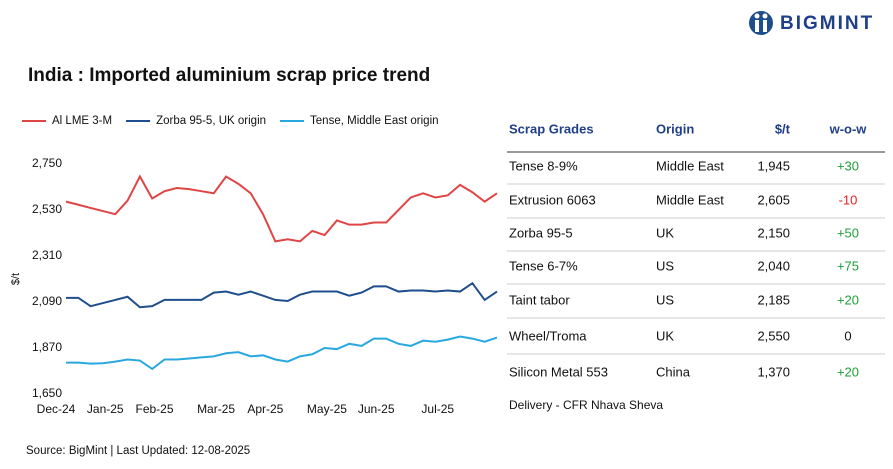 This screenshot has height=469, width=893. I want to click on table-cell: 2,185, so click(773, 299).